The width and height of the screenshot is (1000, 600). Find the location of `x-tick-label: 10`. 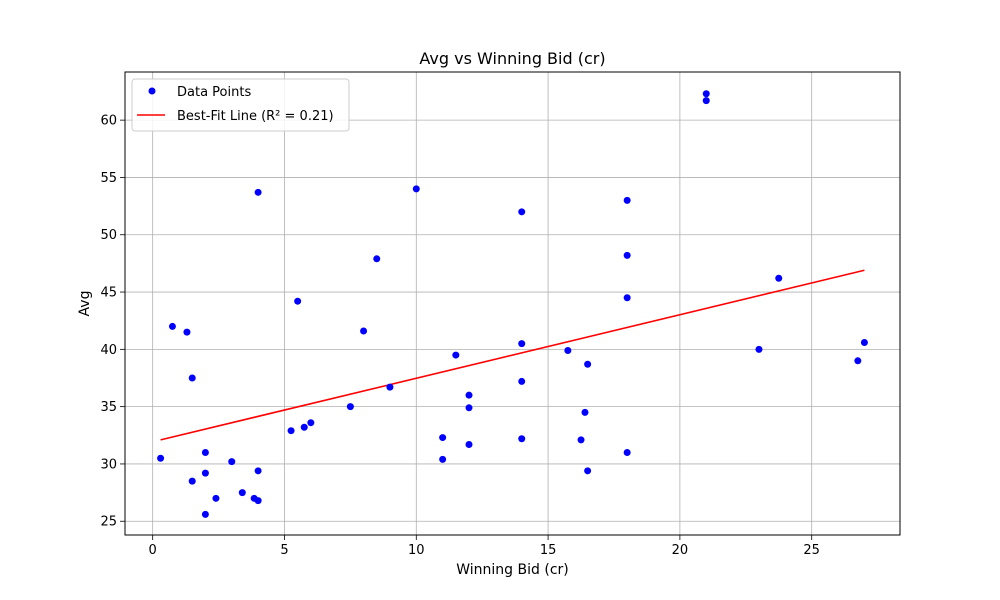

x-tick-label: 10 is located at coordinates (416, 550).